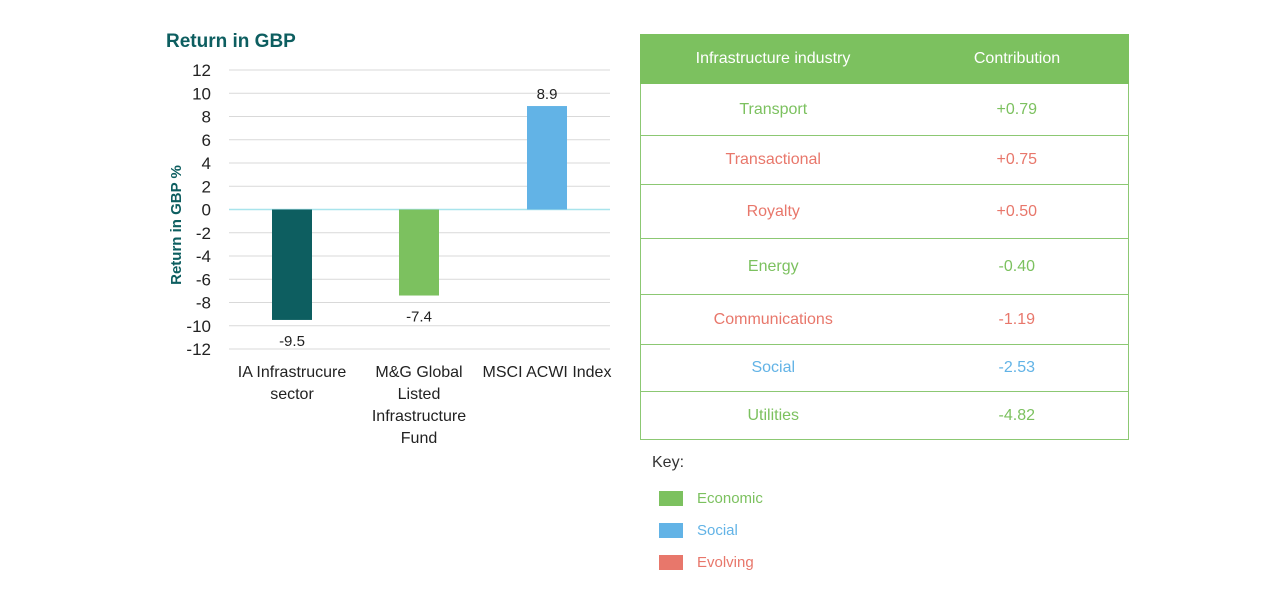 This screenshot has width=1280, height=595. Describe the element at coordinates (1017, 160) in the screenshot. I see `contribution-cell: +0.75` at that location.